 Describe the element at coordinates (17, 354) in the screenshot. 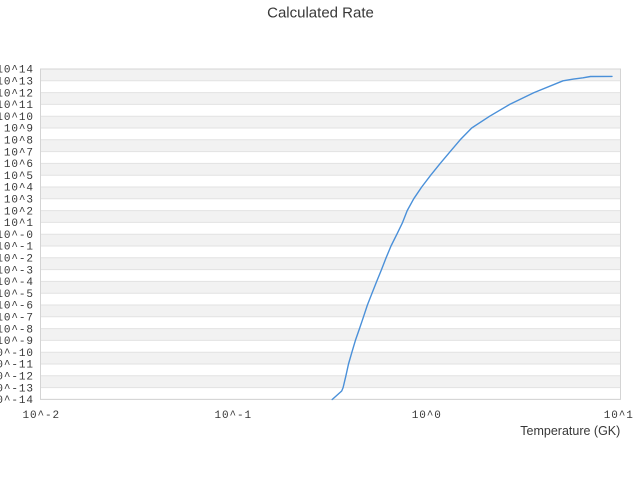

I see `svg-text: 10^-10` at that location.